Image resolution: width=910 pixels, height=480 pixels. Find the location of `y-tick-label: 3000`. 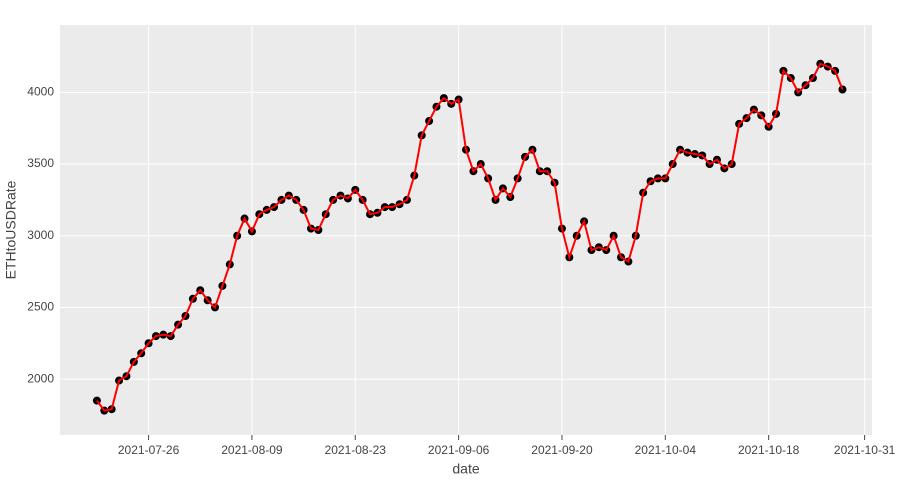

y-tick-label: 3000 is located at coordinates (40, 235).